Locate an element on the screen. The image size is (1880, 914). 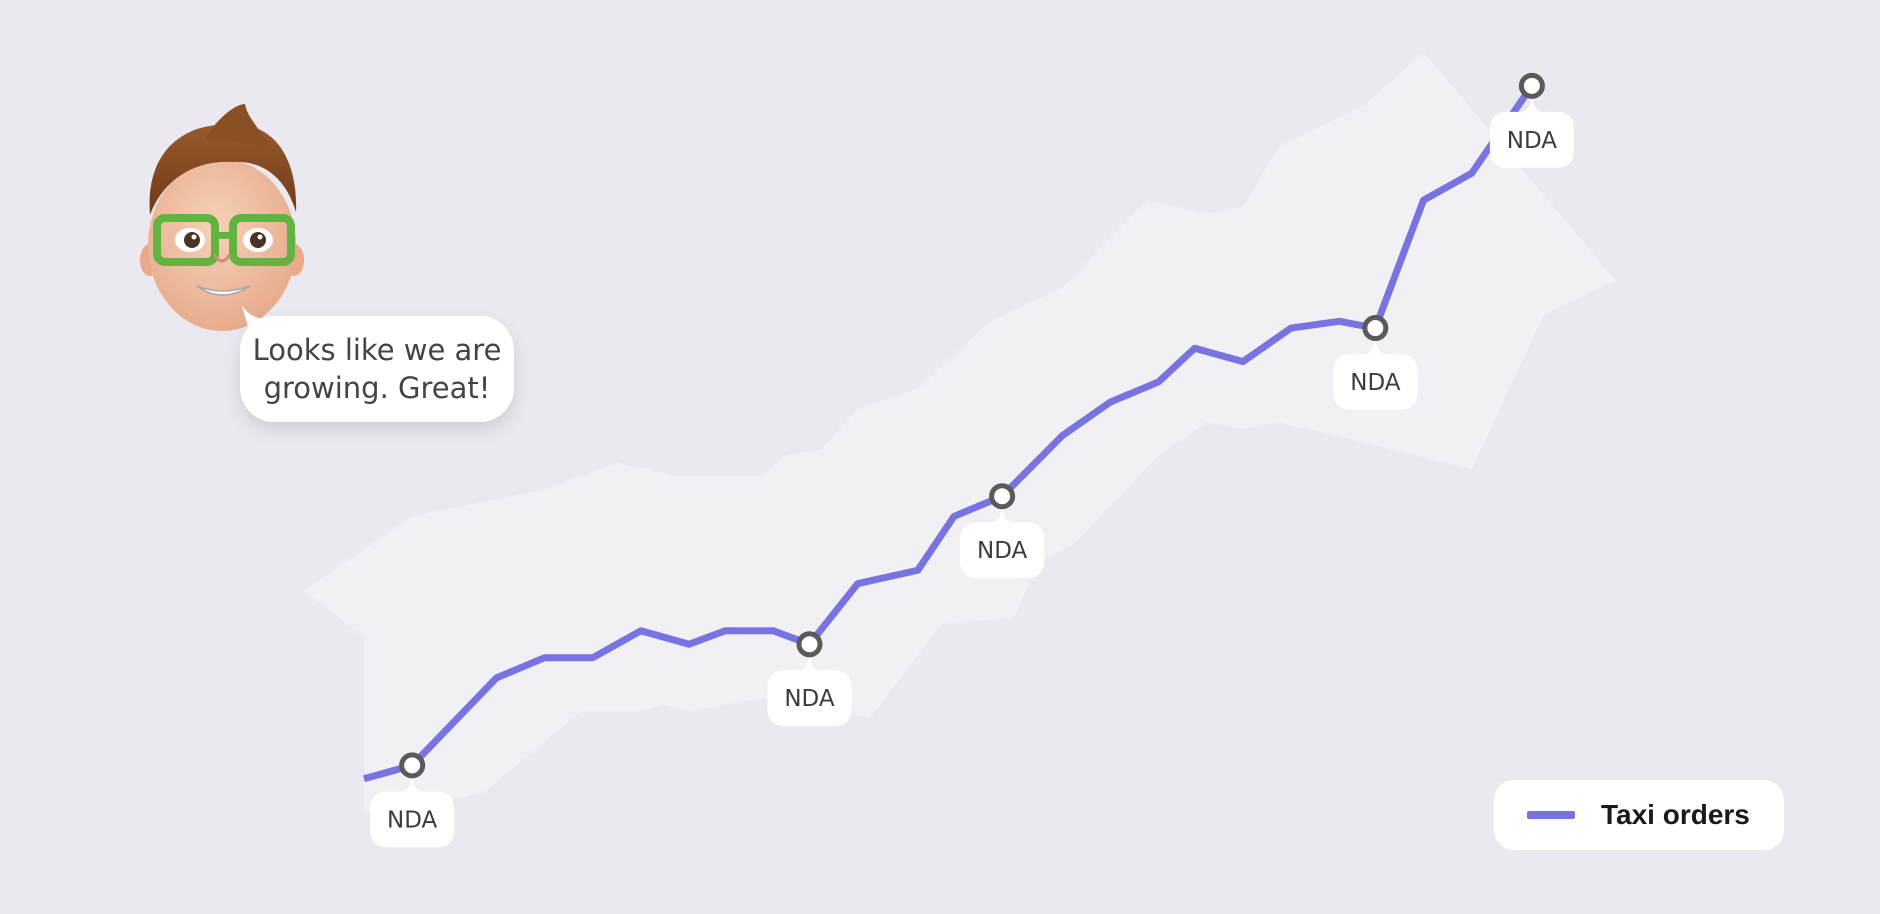
annotation-2: NDA is located at coordinates (809, 679).